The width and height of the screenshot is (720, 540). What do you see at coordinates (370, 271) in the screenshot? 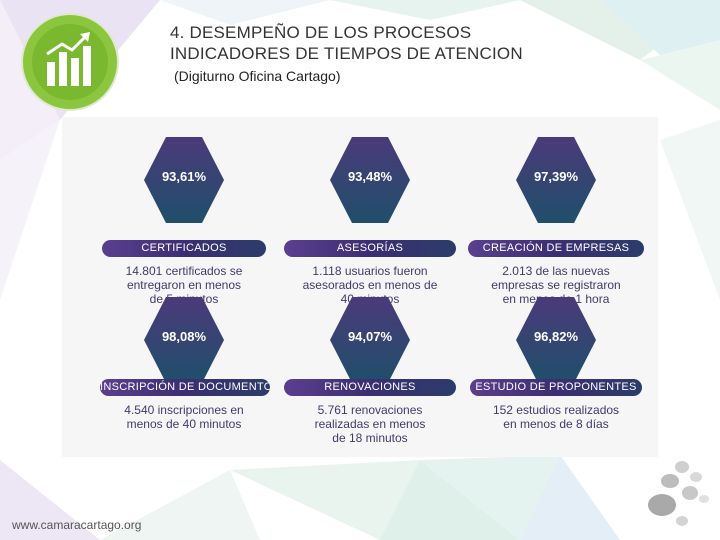
I see `description-line: 1.118 usuarios fueron` at bounding box center [370, 271].